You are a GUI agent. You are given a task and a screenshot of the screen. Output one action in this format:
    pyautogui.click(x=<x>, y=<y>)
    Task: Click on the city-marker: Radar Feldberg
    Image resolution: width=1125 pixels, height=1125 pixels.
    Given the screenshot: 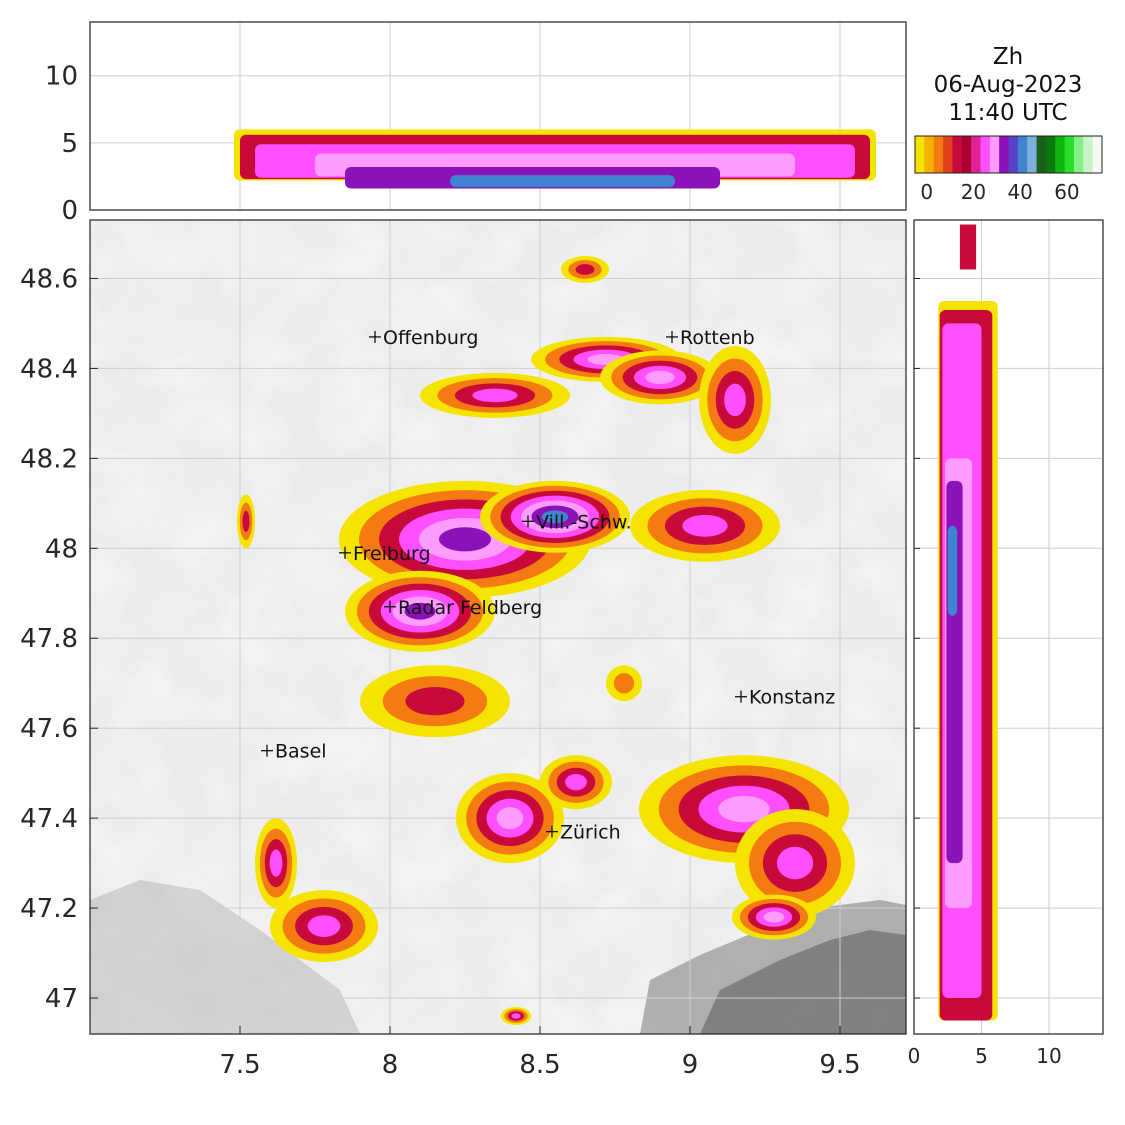 What is the action you would take?
    pyautogui.click(x=463, y=608)
    